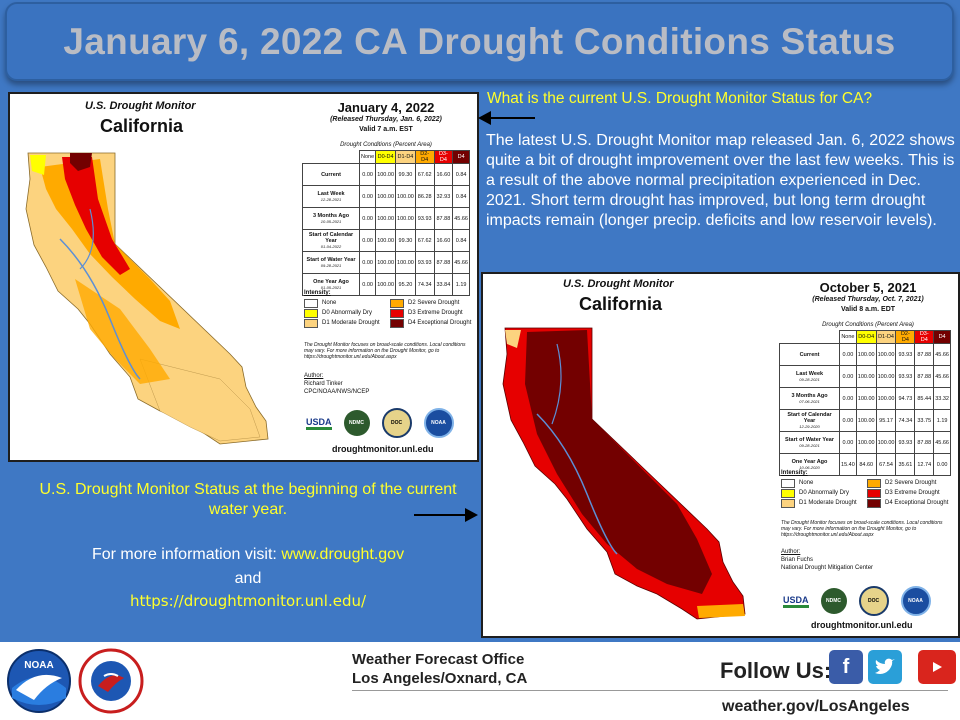 The image size is (960, 720). What do you see at coordinates (824, 483) in the screenshot?
I see `legend-item: None` at bounding box center [824, 483].